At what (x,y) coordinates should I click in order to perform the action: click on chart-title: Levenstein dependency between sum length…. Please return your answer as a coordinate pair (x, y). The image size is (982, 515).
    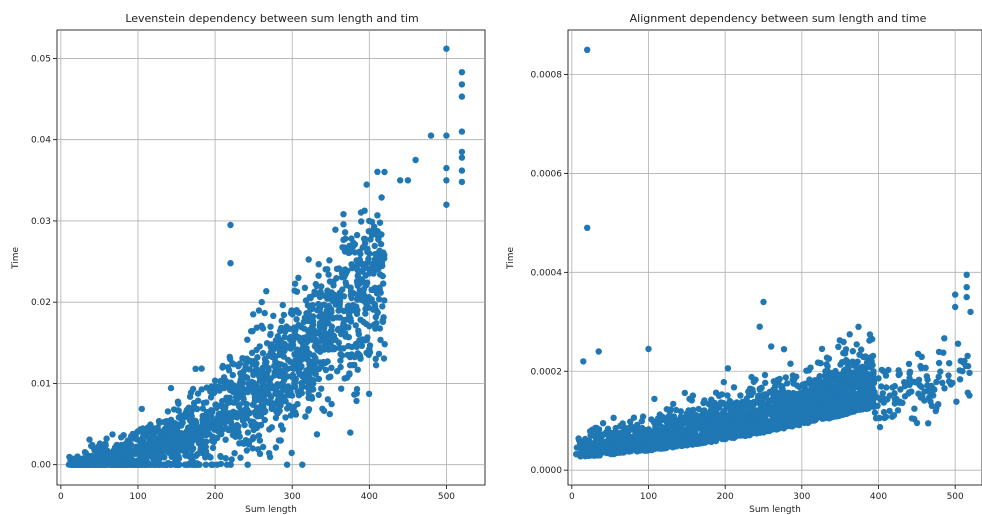
    Looking at the image, I should click on (271, 18).